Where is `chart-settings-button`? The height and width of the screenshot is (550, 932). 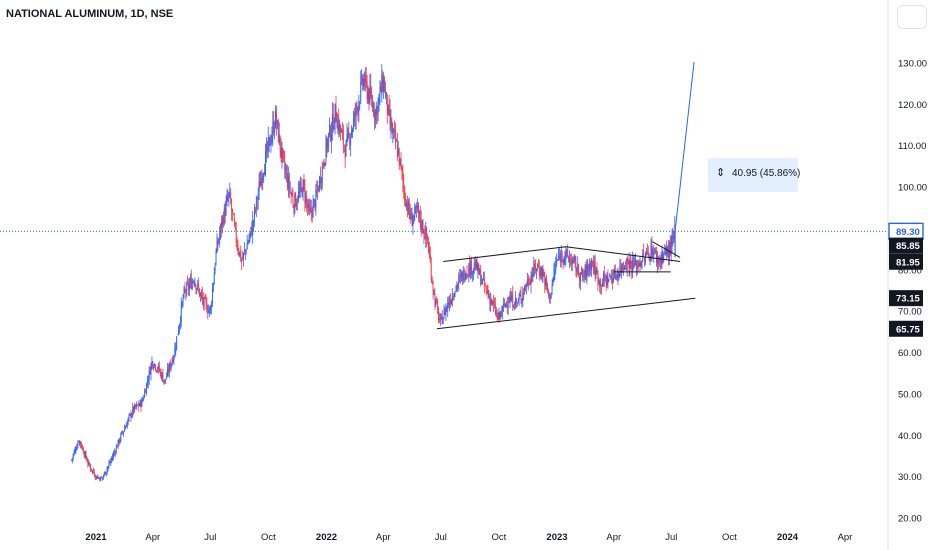 chart-settings-button is located at coordinates (912, 17).